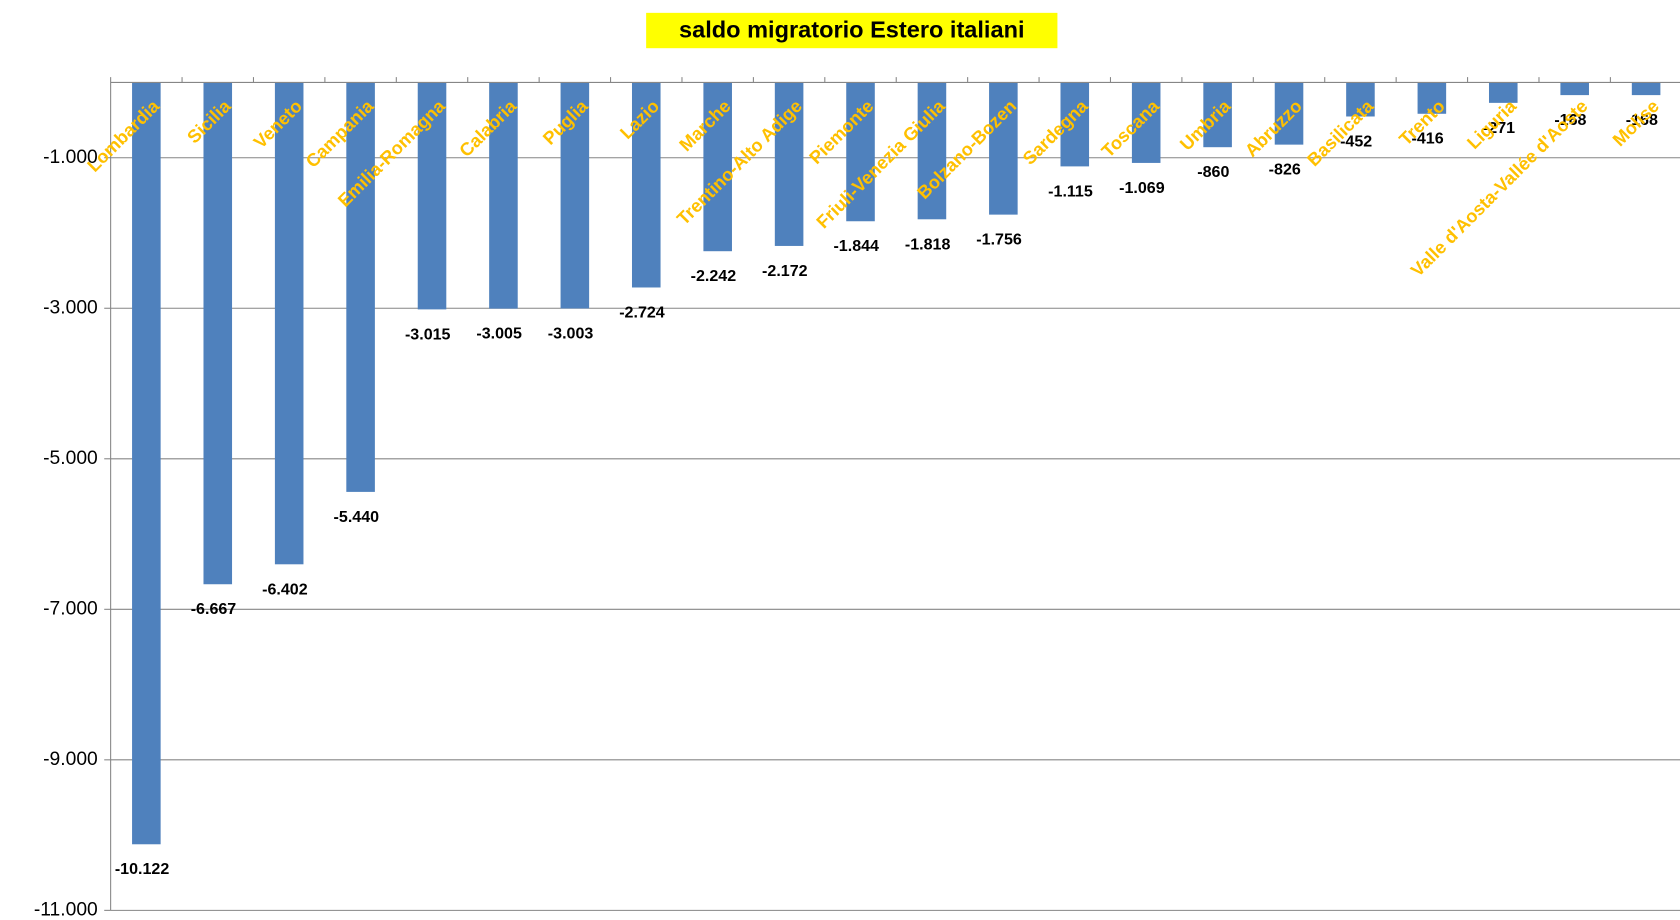 The height and width of the screenshot is (920, 1680). I want to click on data-label: -2.724, so click(642, 312).